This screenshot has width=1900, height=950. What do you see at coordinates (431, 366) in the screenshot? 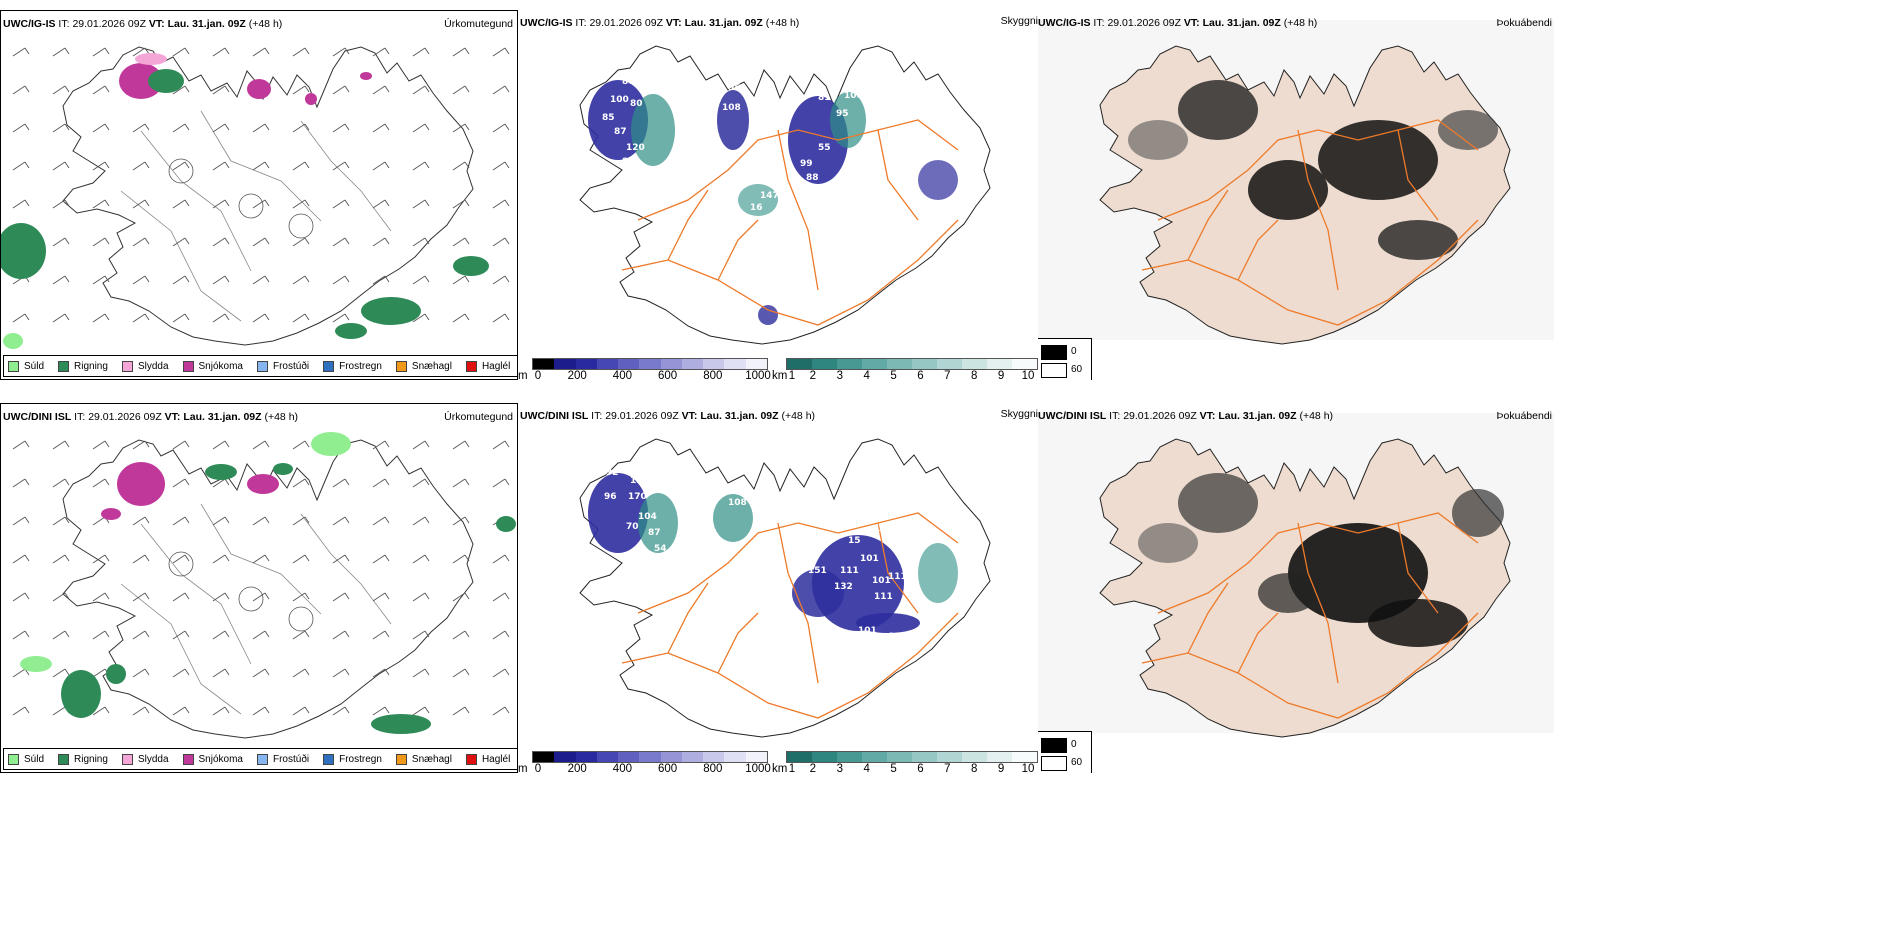
I see `legend-label: Snæhagl` at bounding box center [431, 366].